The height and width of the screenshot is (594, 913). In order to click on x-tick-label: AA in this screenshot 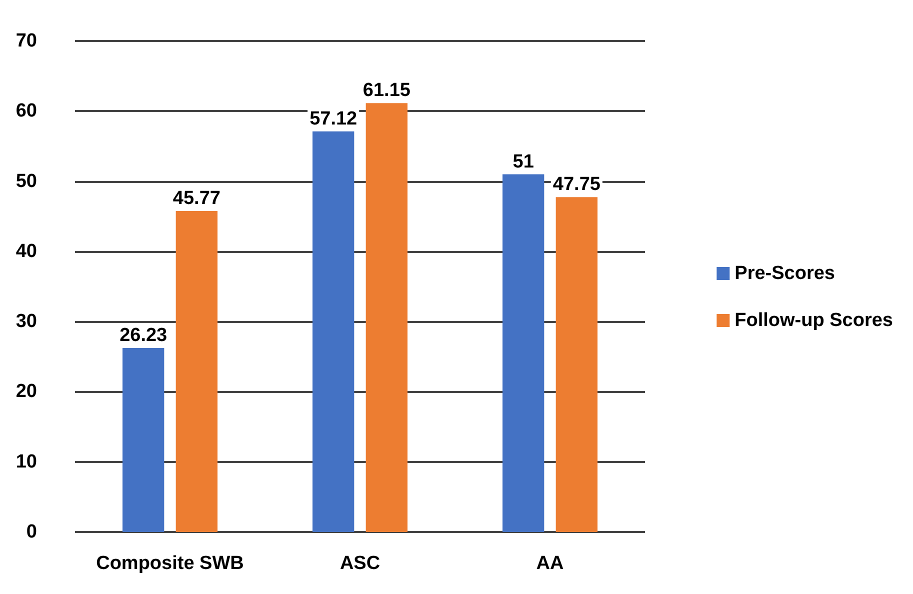, I will do `click(550, 563)`.